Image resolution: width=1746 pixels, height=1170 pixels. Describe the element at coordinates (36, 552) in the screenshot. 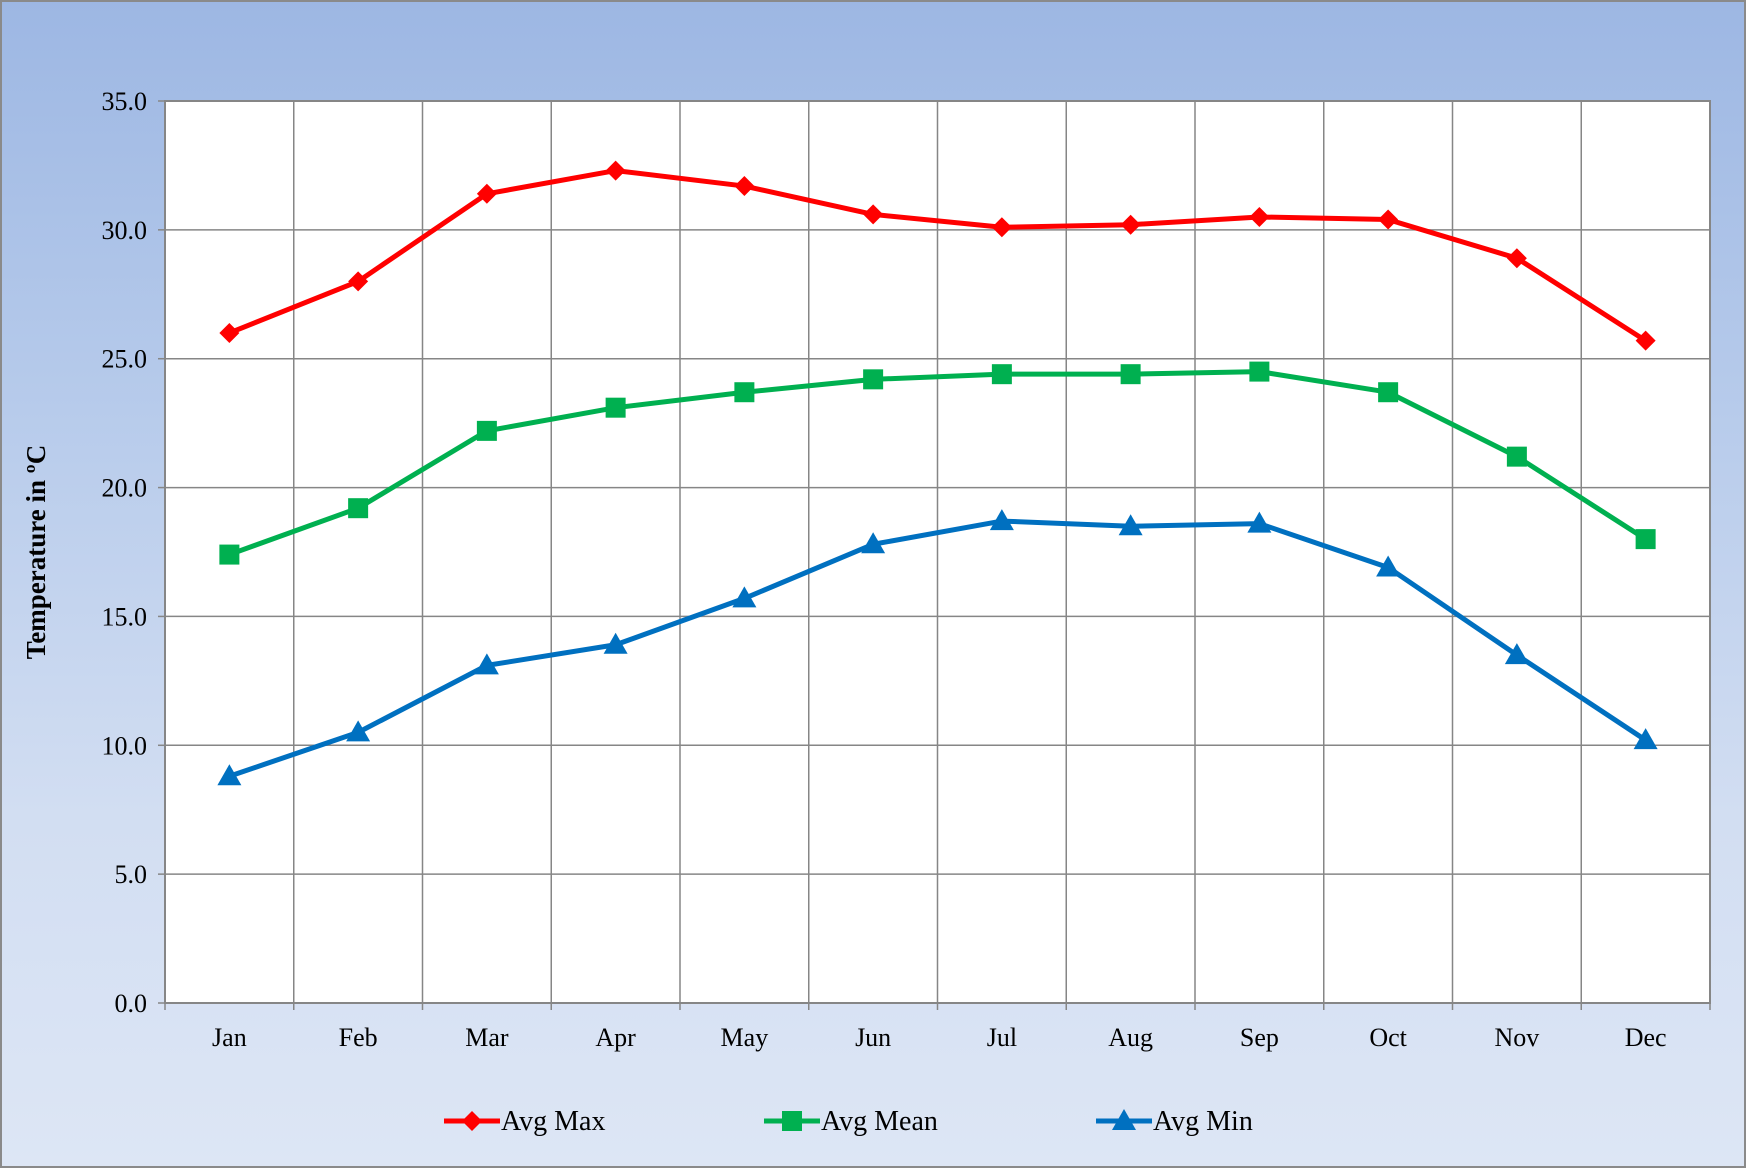

I see `y-axis-title: Temperature in ºC` at that location.